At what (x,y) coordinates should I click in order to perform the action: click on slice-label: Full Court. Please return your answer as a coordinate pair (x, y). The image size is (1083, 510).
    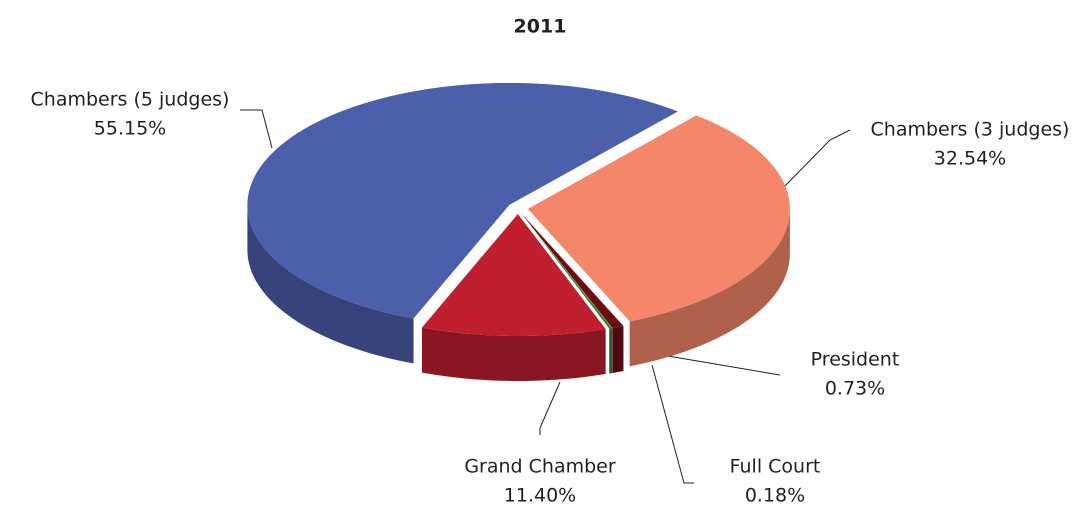
    Looking at the image, I should click on (775, 467).